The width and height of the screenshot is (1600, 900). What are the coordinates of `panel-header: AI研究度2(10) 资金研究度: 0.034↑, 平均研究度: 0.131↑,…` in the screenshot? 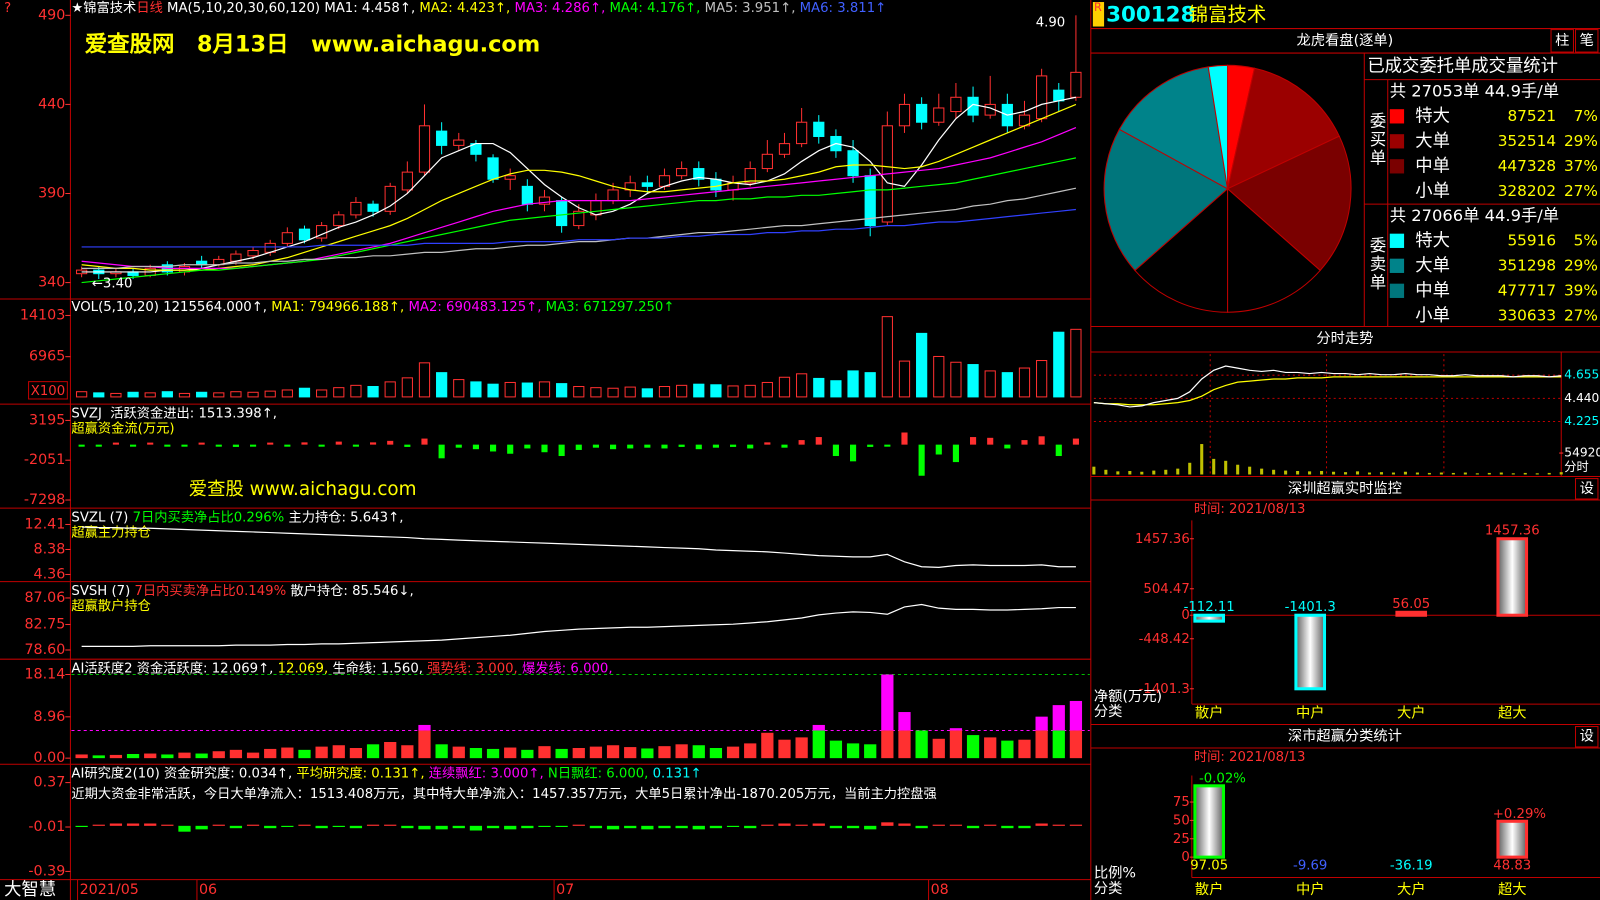 It's located at (386, 773).